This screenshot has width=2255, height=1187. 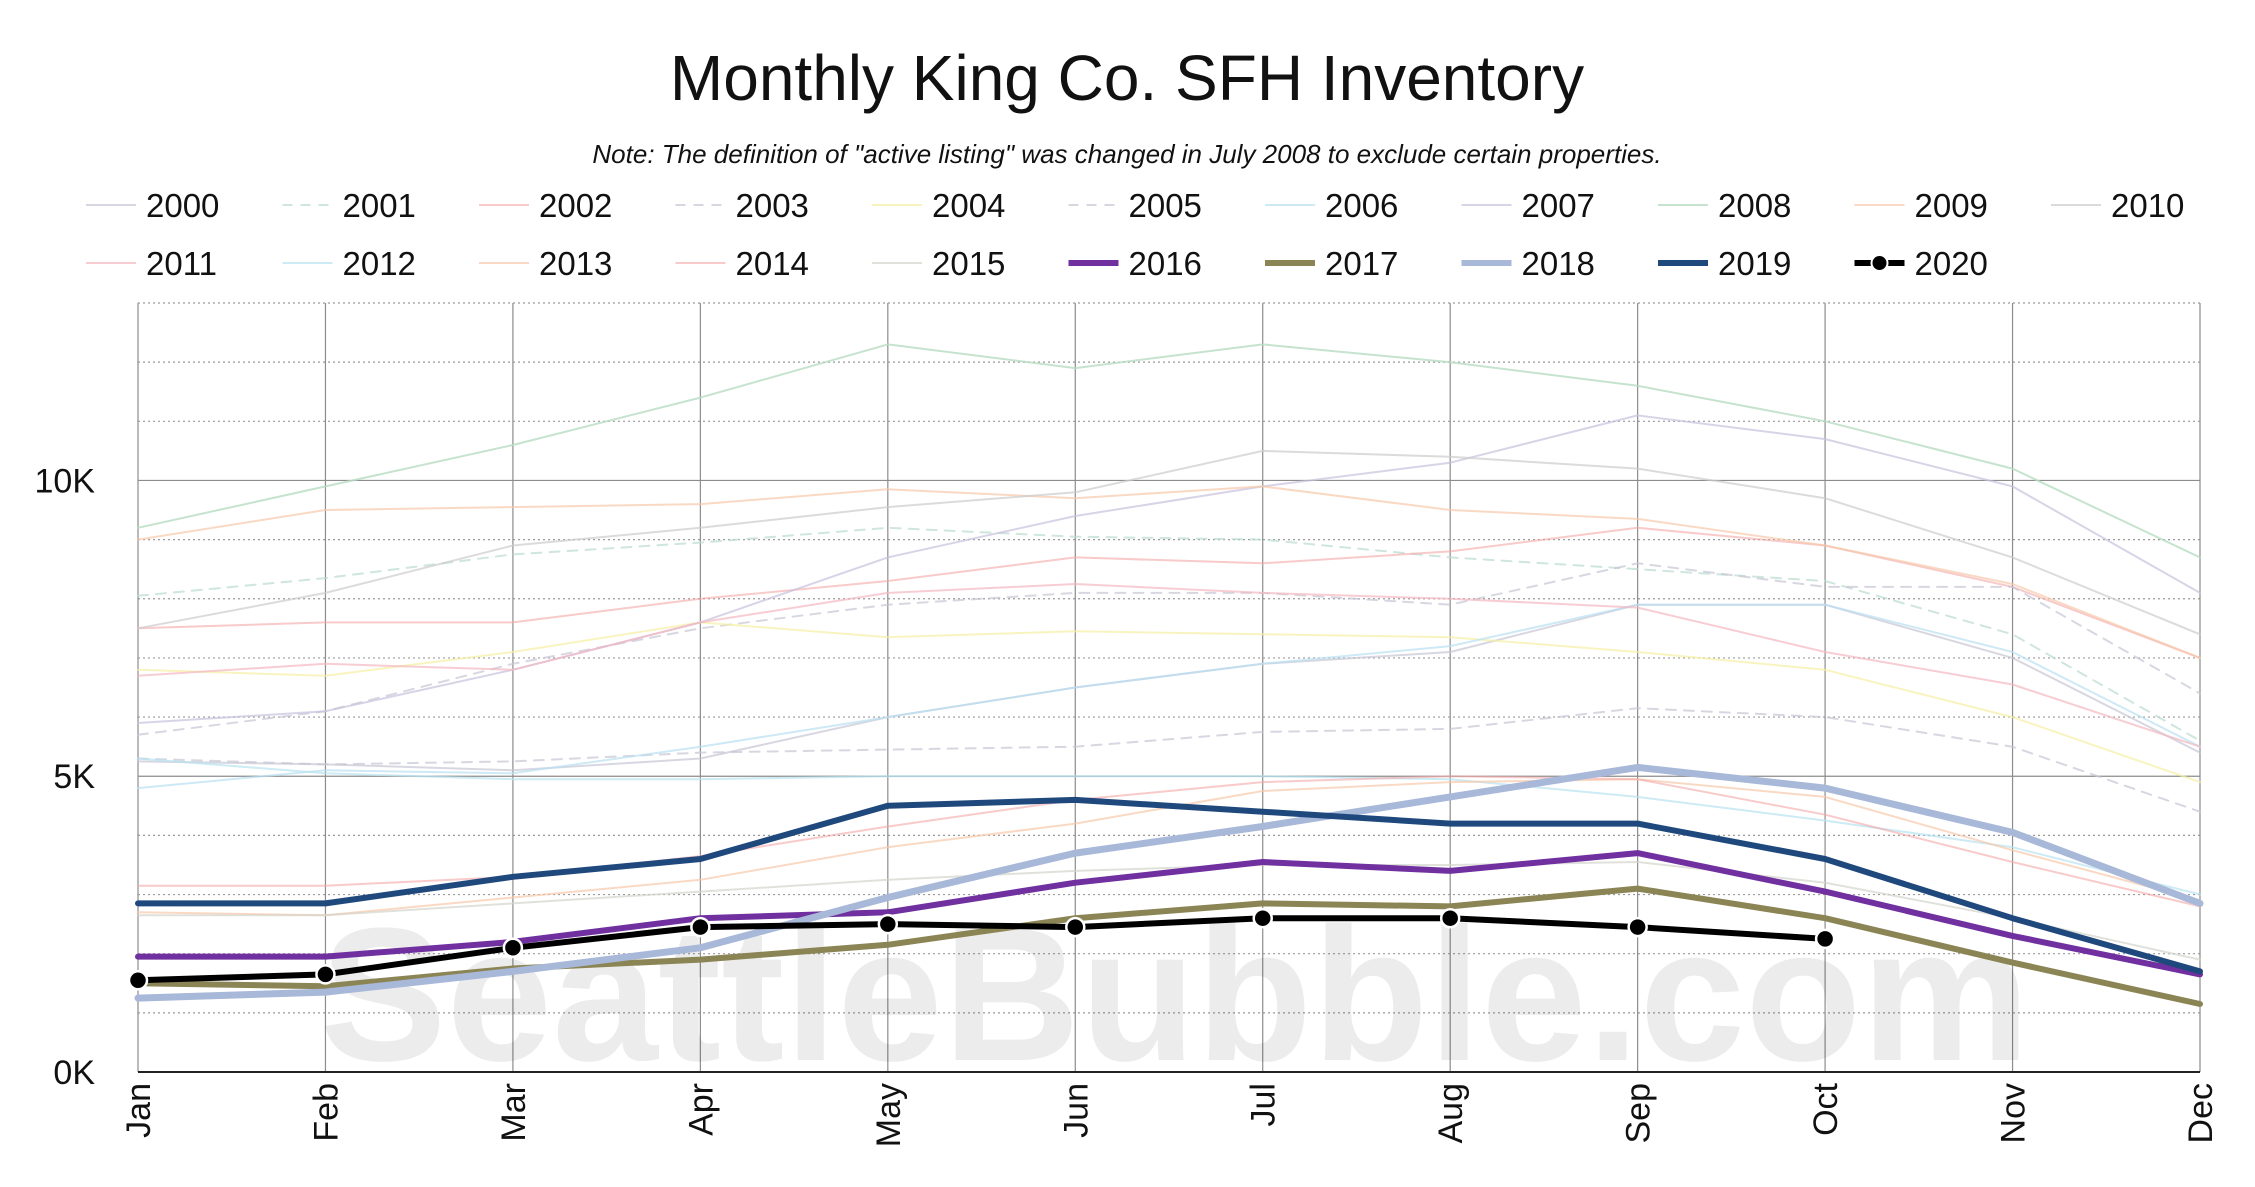 I want to click on series-line-2020, so click(x=982, y=949).